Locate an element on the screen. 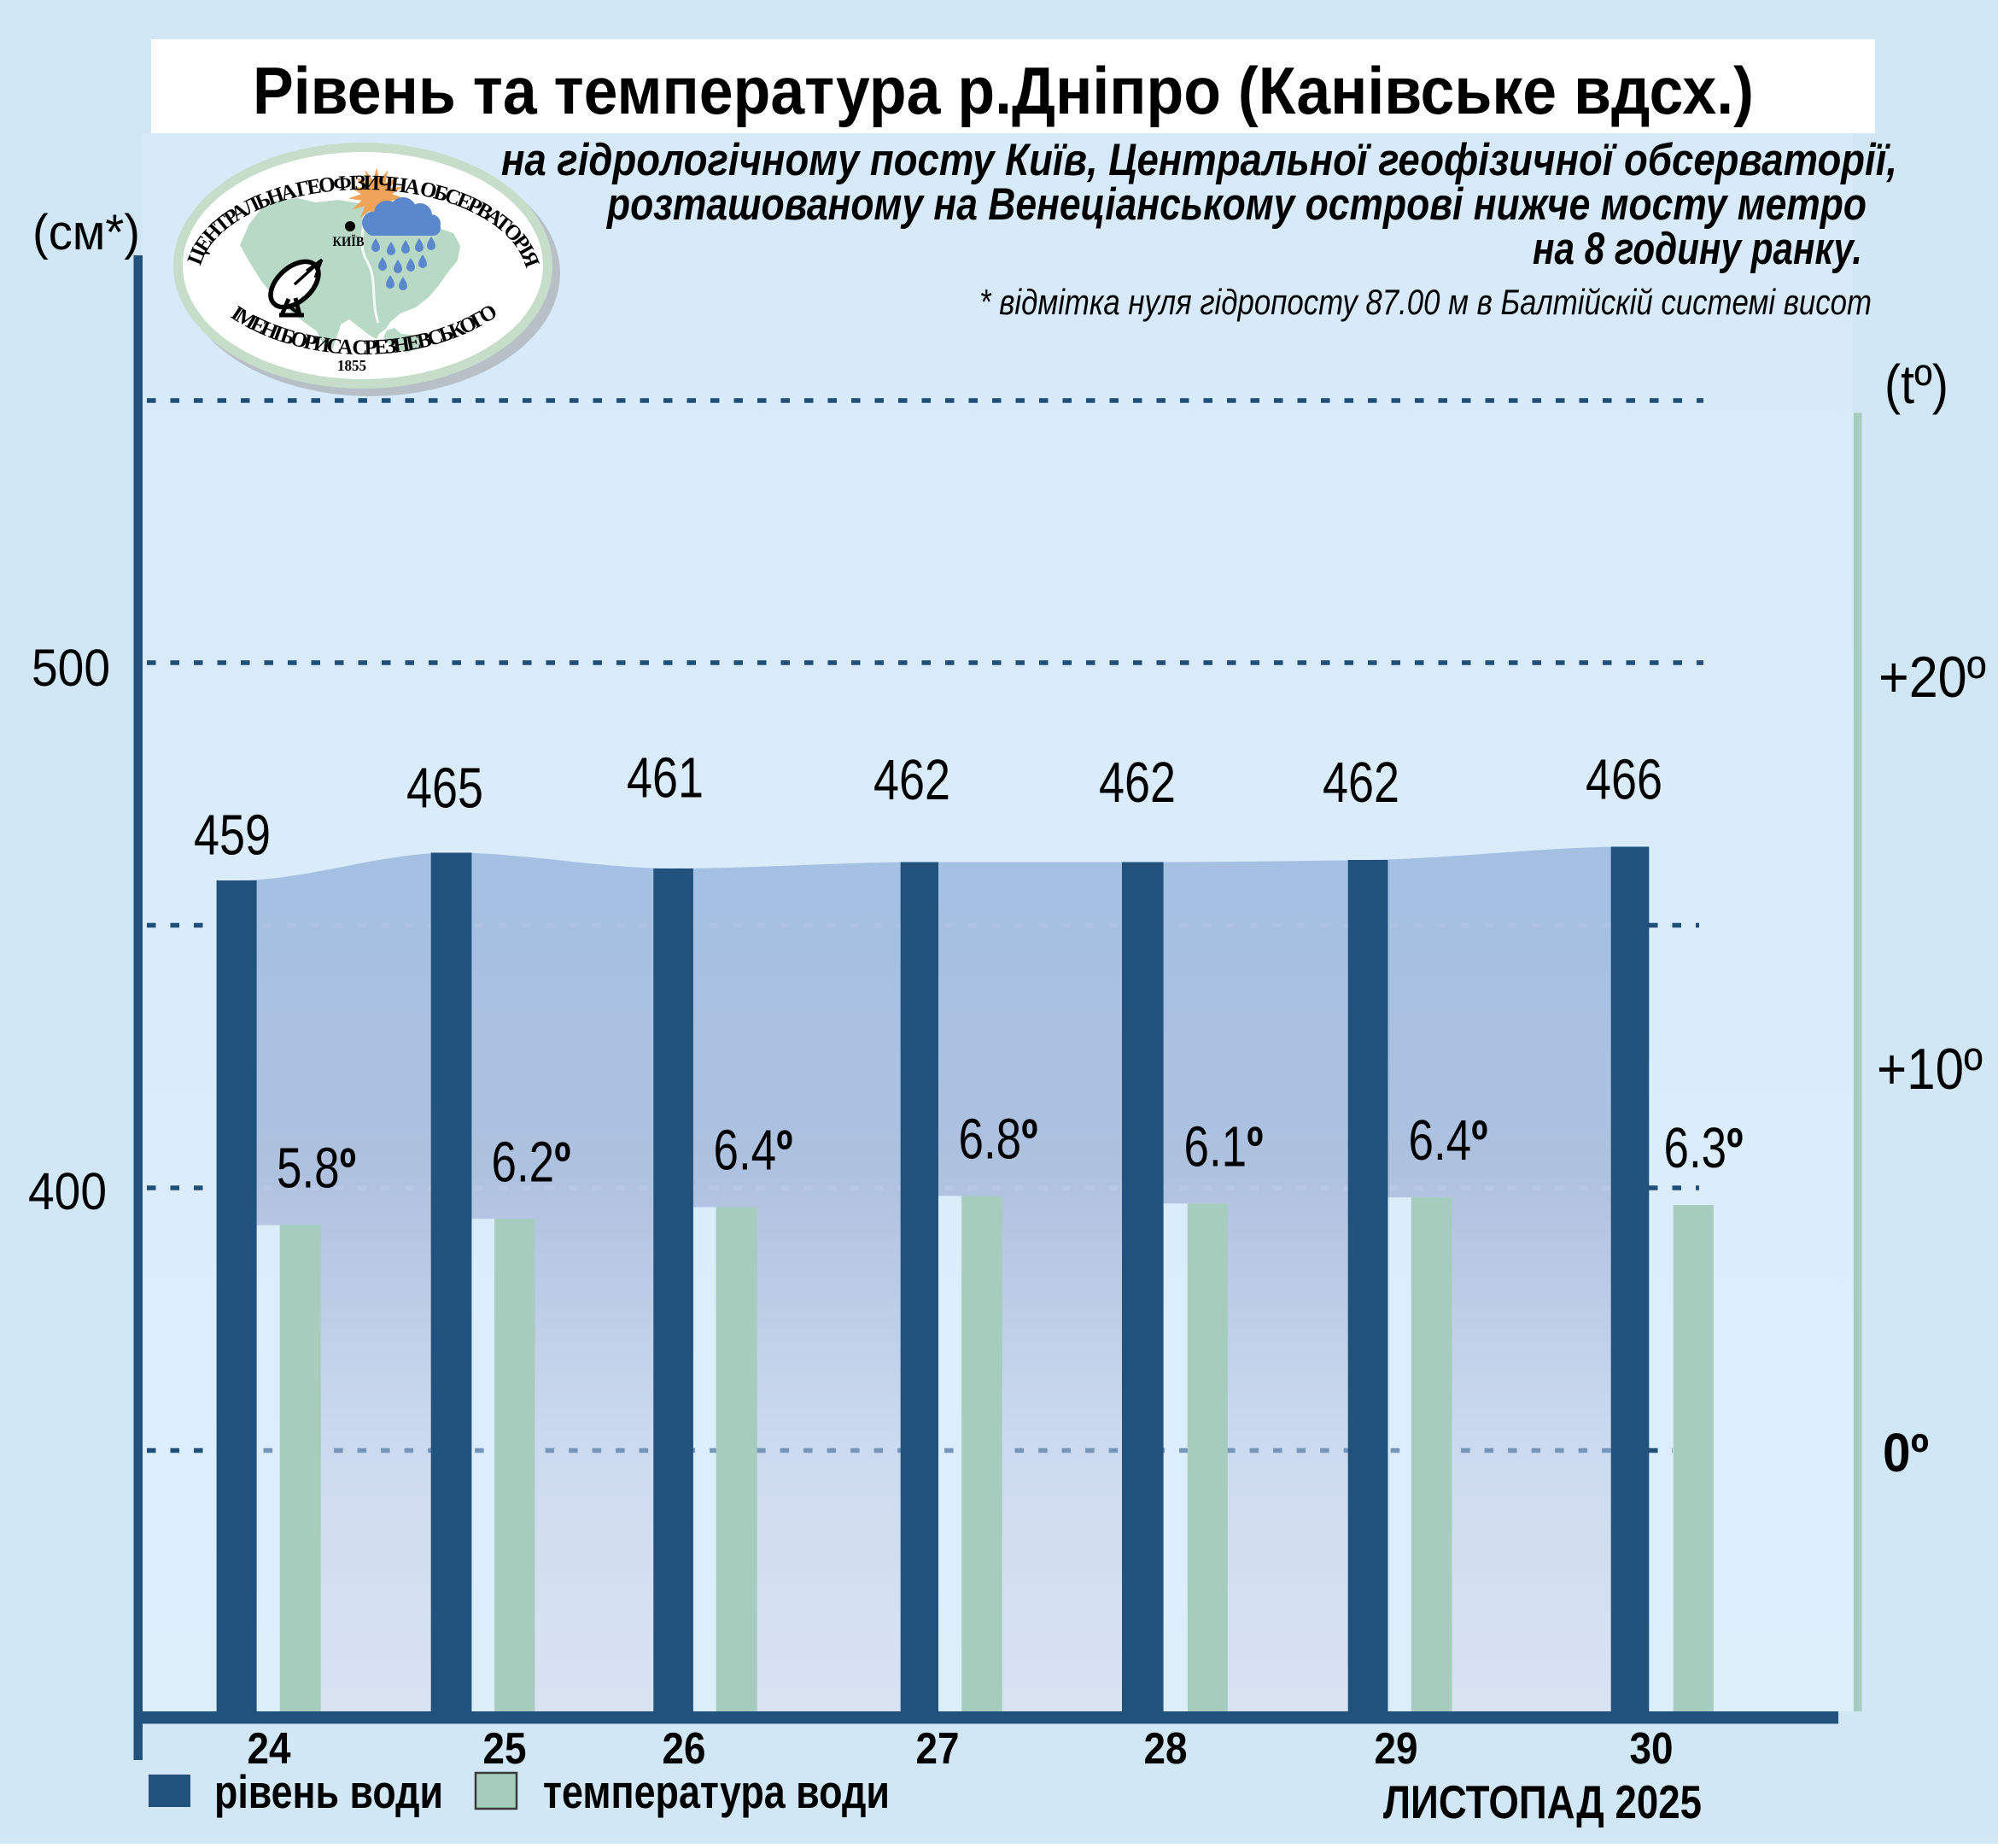 The image size is (1998, 1848). svg-text: на 8 годину ранку. is located at coordinates (1697, 249).